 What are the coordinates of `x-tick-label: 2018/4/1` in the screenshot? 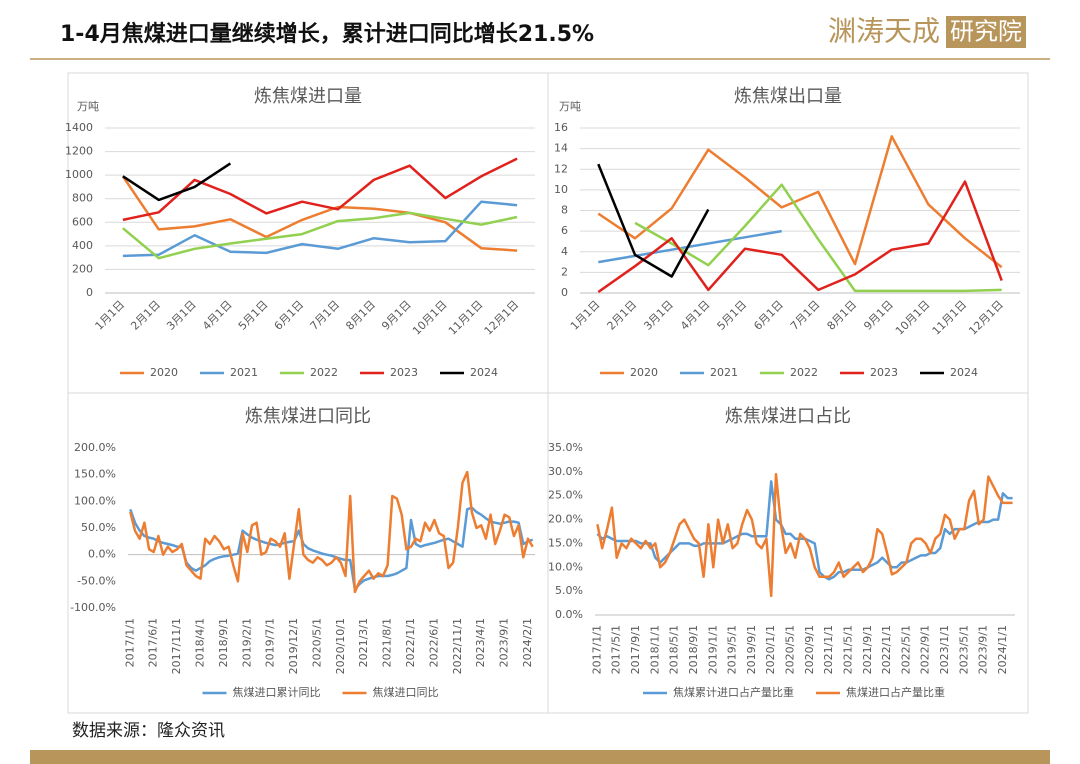 It's located at (200, 642).